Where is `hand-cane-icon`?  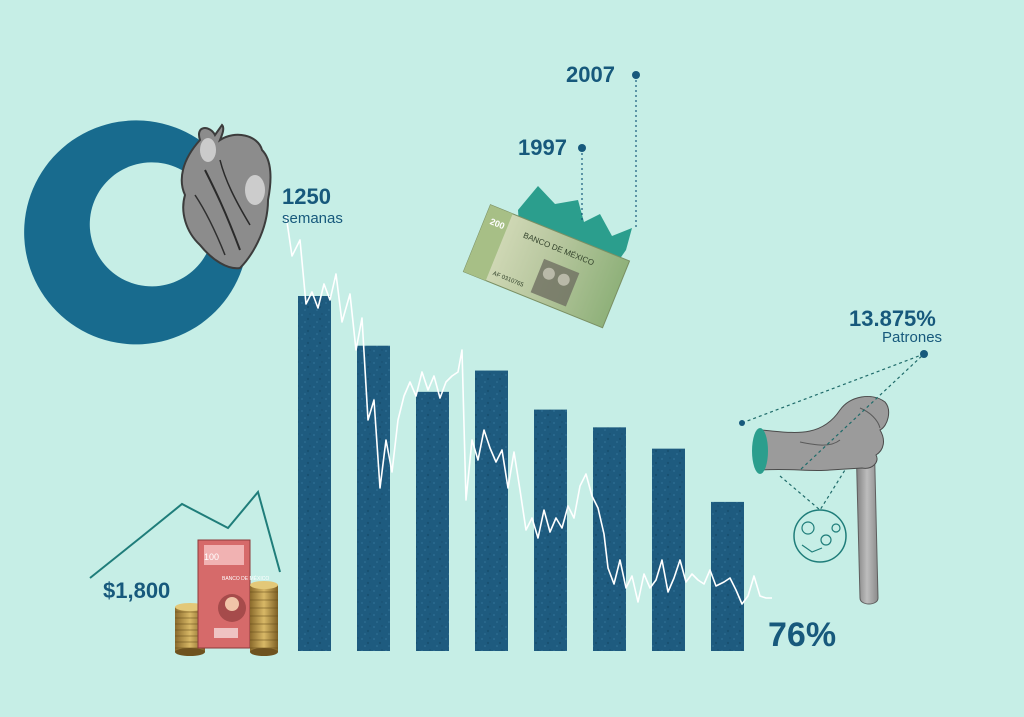 hand-cane-icon is located at coordinates (821, 500).